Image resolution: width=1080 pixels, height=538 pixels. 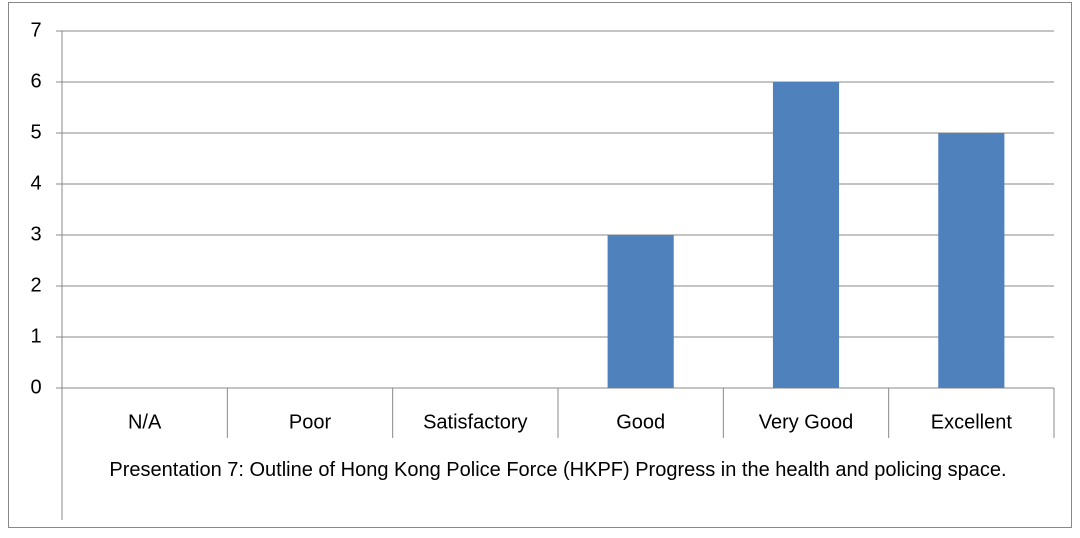 I want to click on x-tick-label: Satisfactory, so click(x=475, y=422).